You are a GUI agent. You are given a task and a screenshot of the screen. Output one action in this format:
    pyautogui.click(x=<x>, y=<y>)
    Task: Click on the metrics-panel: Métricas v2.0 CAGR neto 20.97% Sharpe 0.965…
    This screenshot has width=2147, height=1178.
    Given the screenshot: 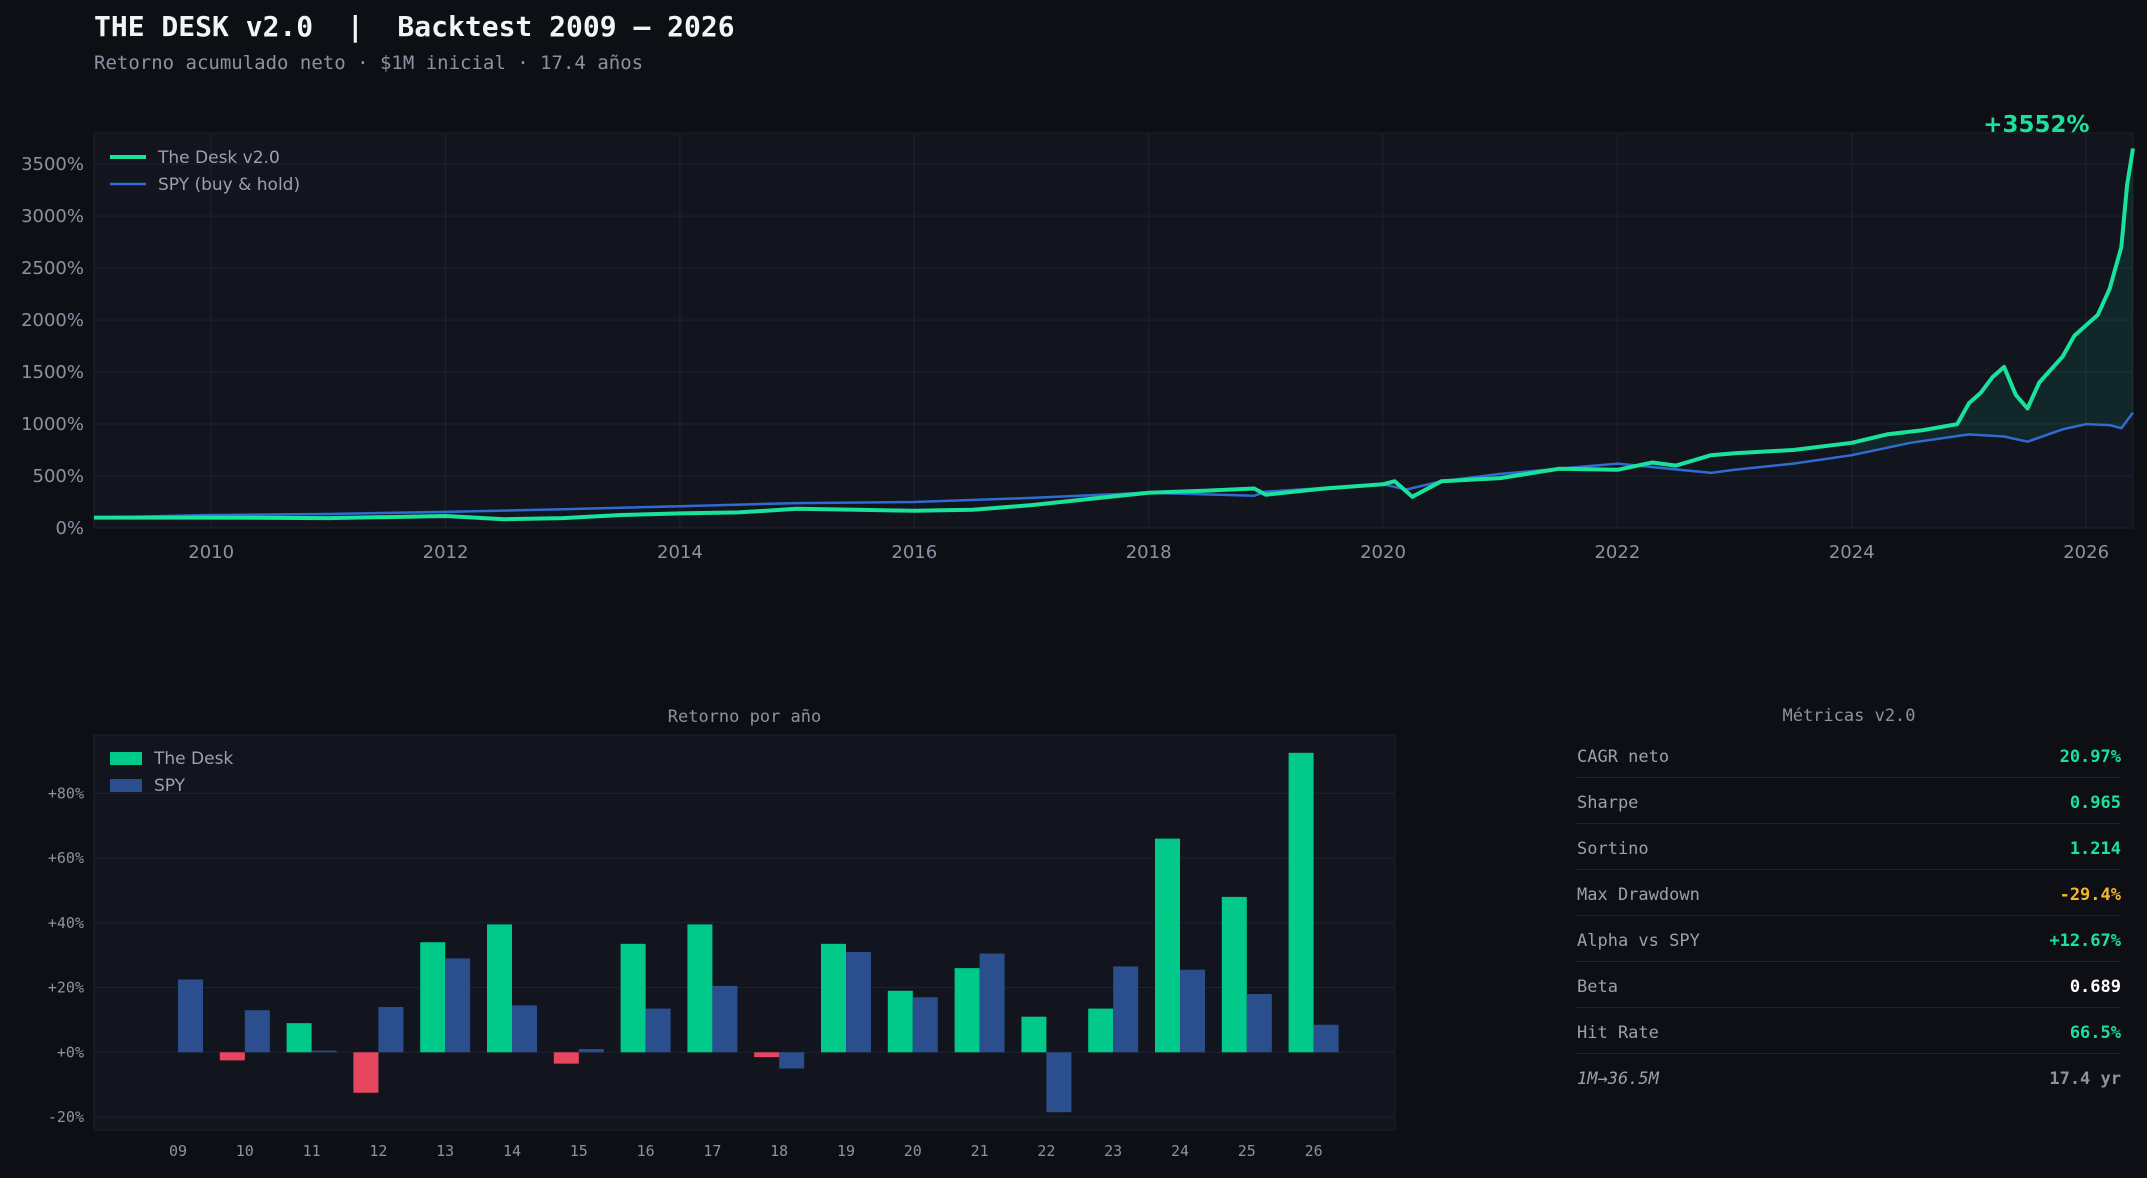 What is the action you would take?
    pyautogui.click(x=1849, y=900)
    